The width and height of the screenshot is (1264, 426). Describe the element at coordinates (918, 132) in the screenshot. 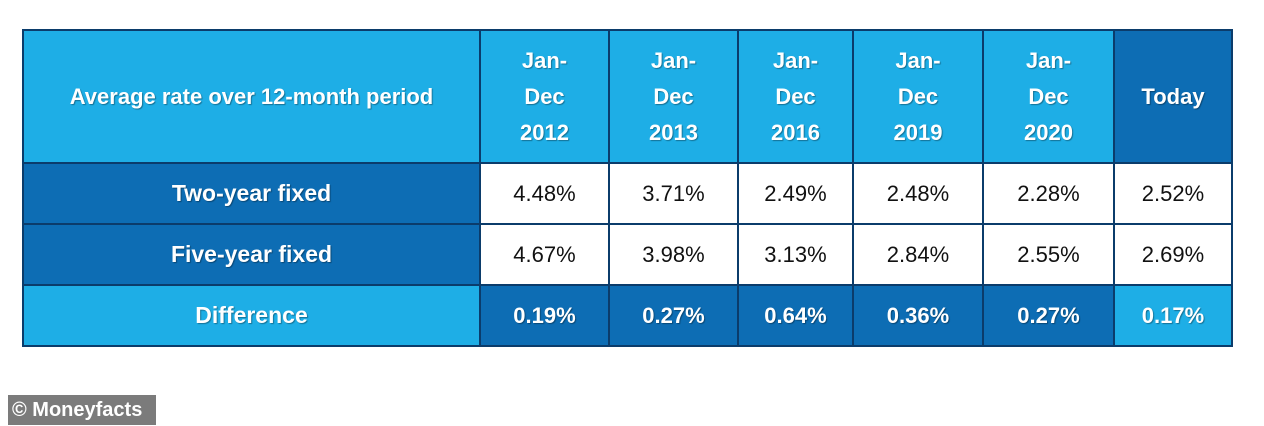

I see `period-header-line: 2019` at that location.